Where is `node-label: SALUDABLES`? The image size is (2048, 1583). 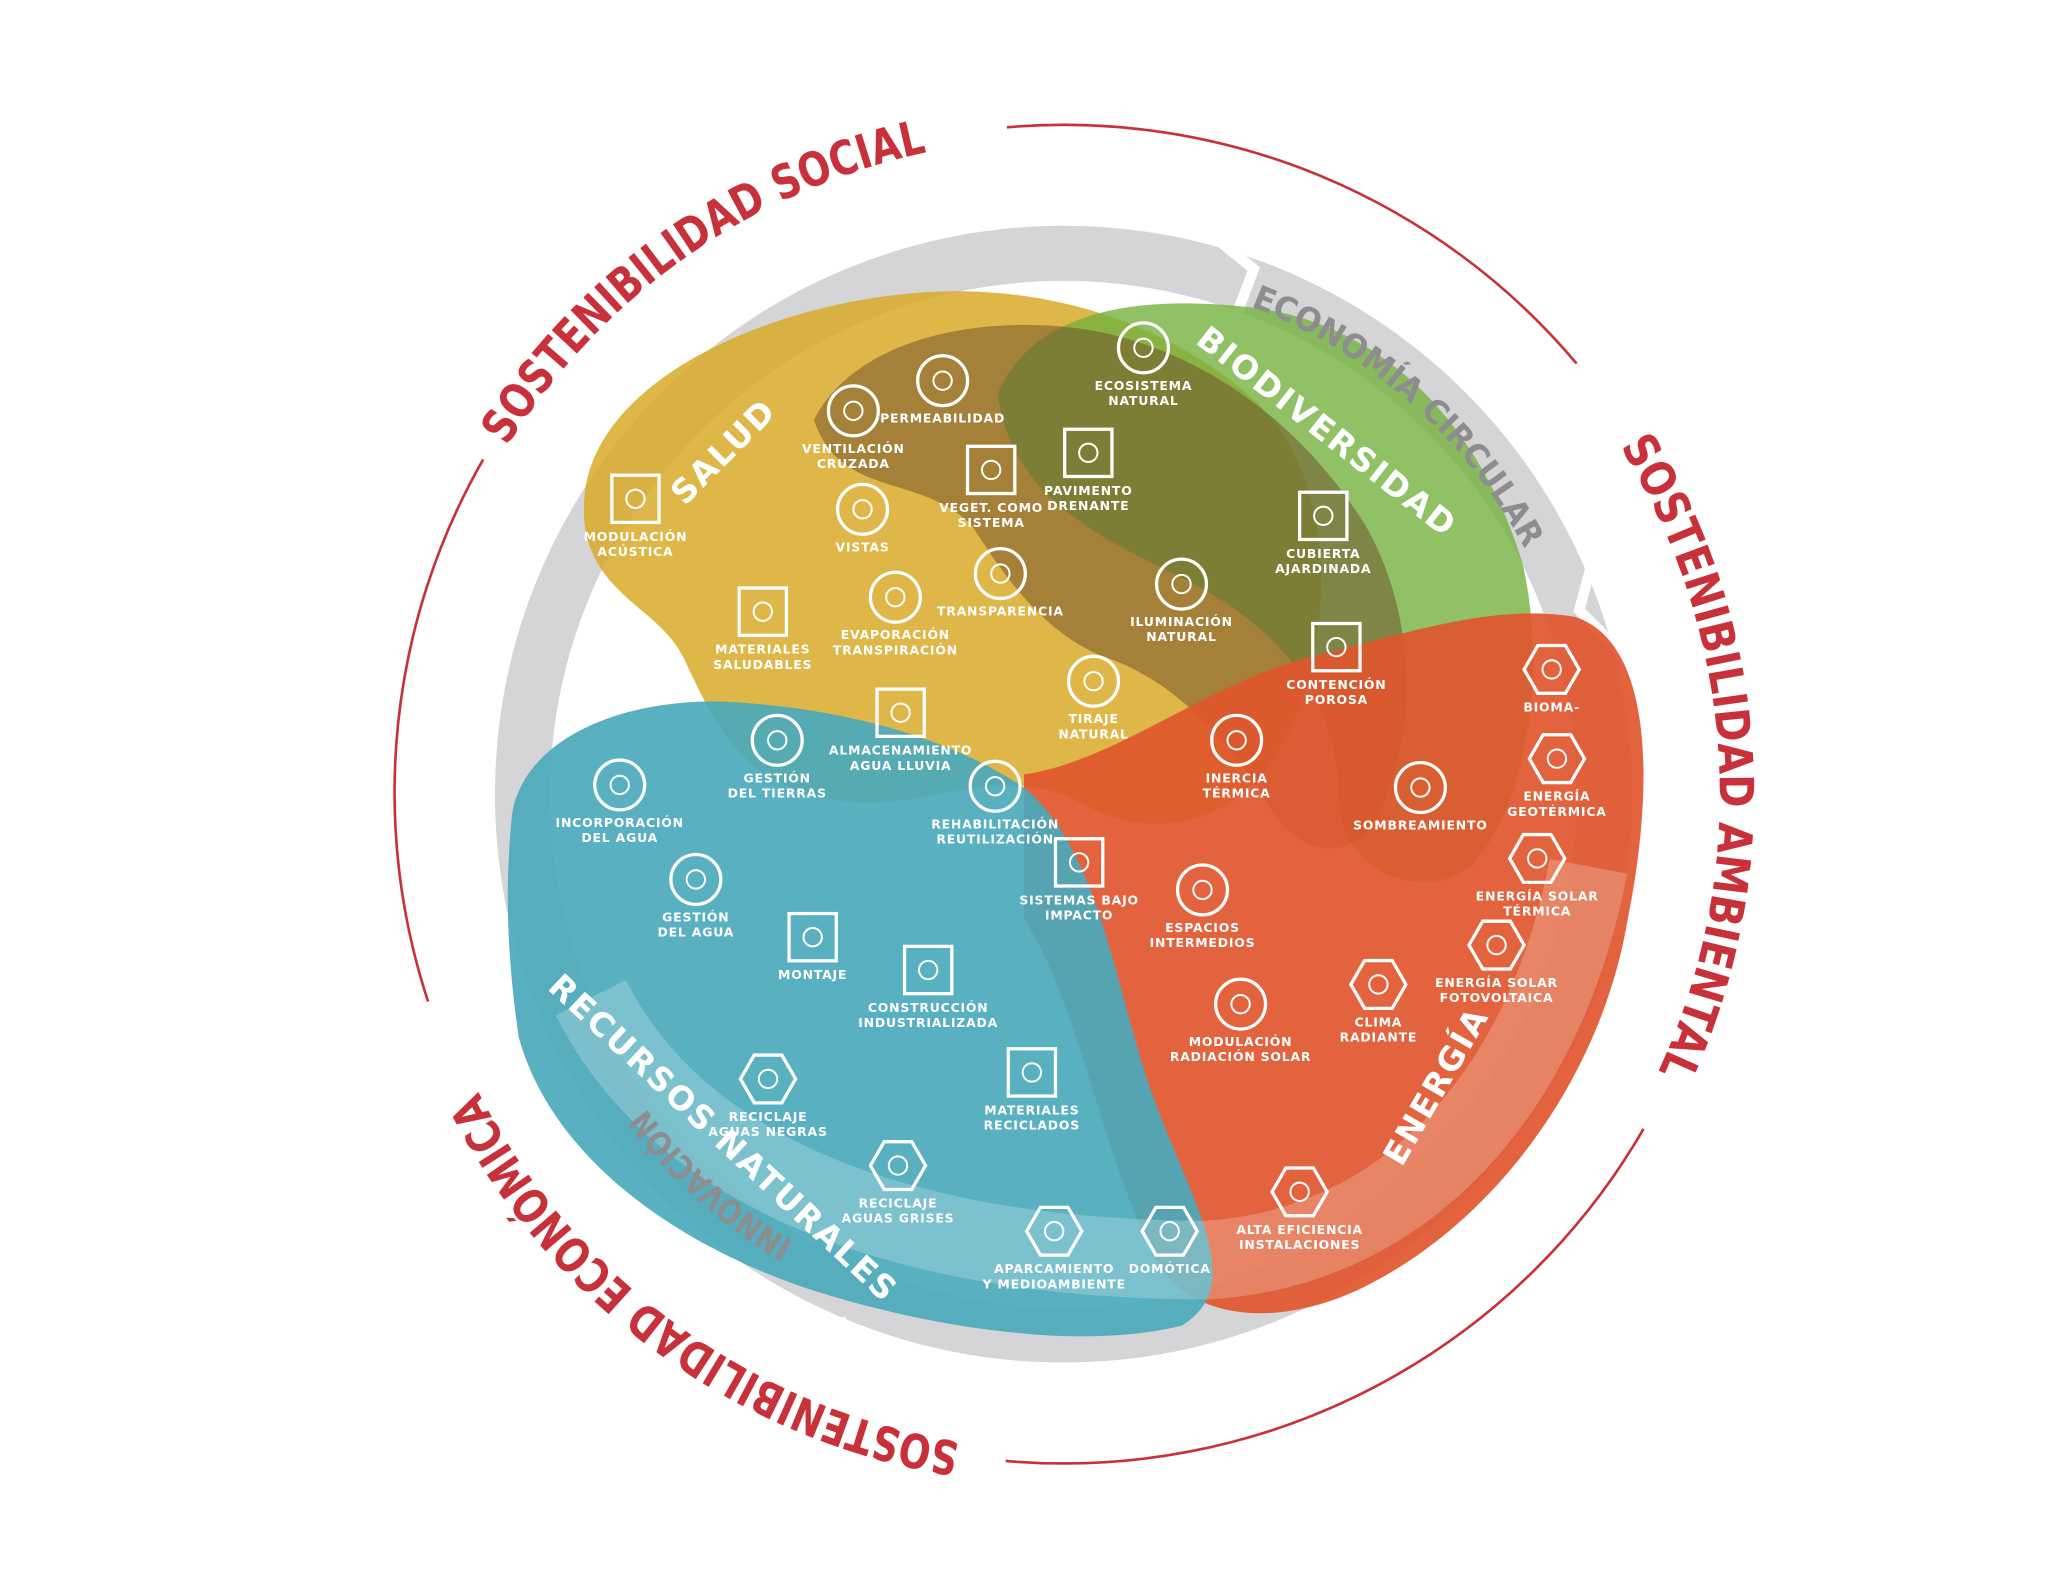
node-label: SALUDABLES is located at coordinates (762, 664).